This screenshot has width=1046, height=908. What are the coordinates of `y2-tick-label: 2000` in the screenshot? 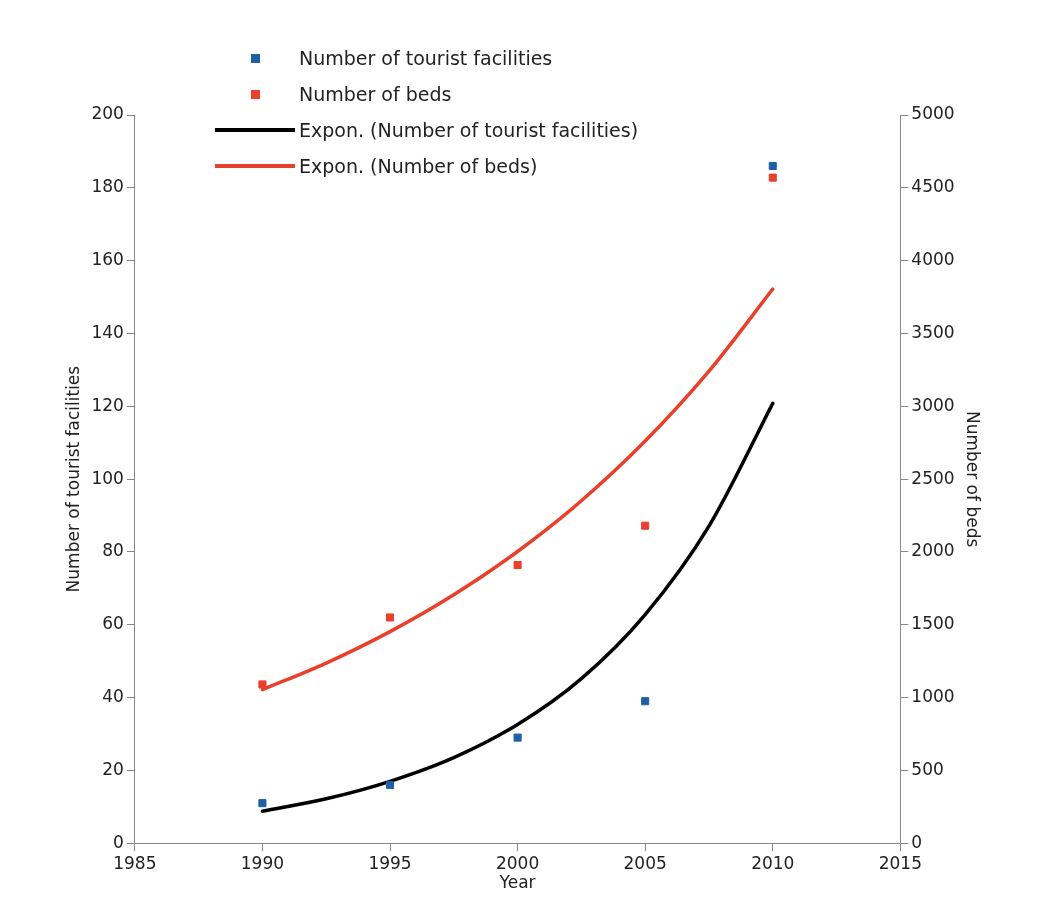 It's located at (933, 550).